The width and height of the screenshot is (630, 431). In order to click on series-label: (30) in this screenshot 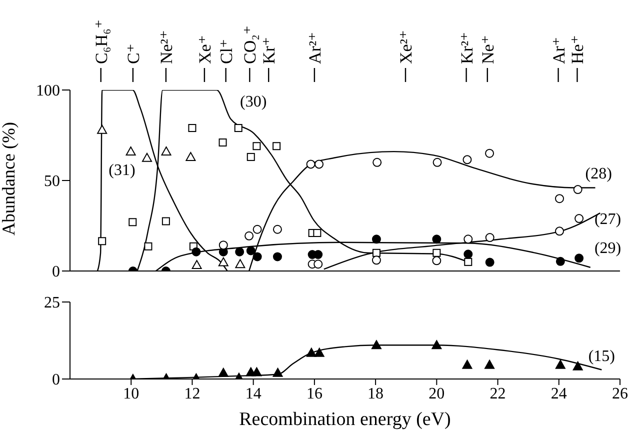, I will do `click(253, 101)`.